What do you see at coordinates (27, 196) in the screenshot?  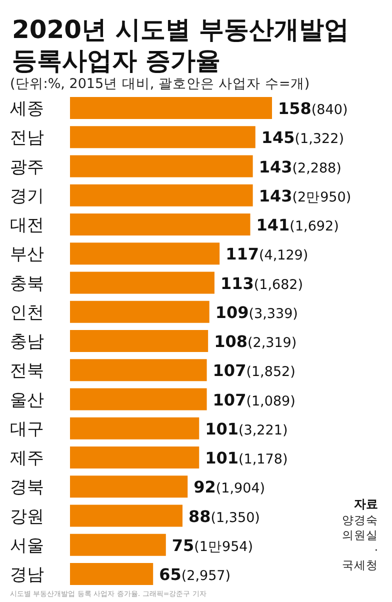 I see `category: 경기` at bounding box center [27, 196].